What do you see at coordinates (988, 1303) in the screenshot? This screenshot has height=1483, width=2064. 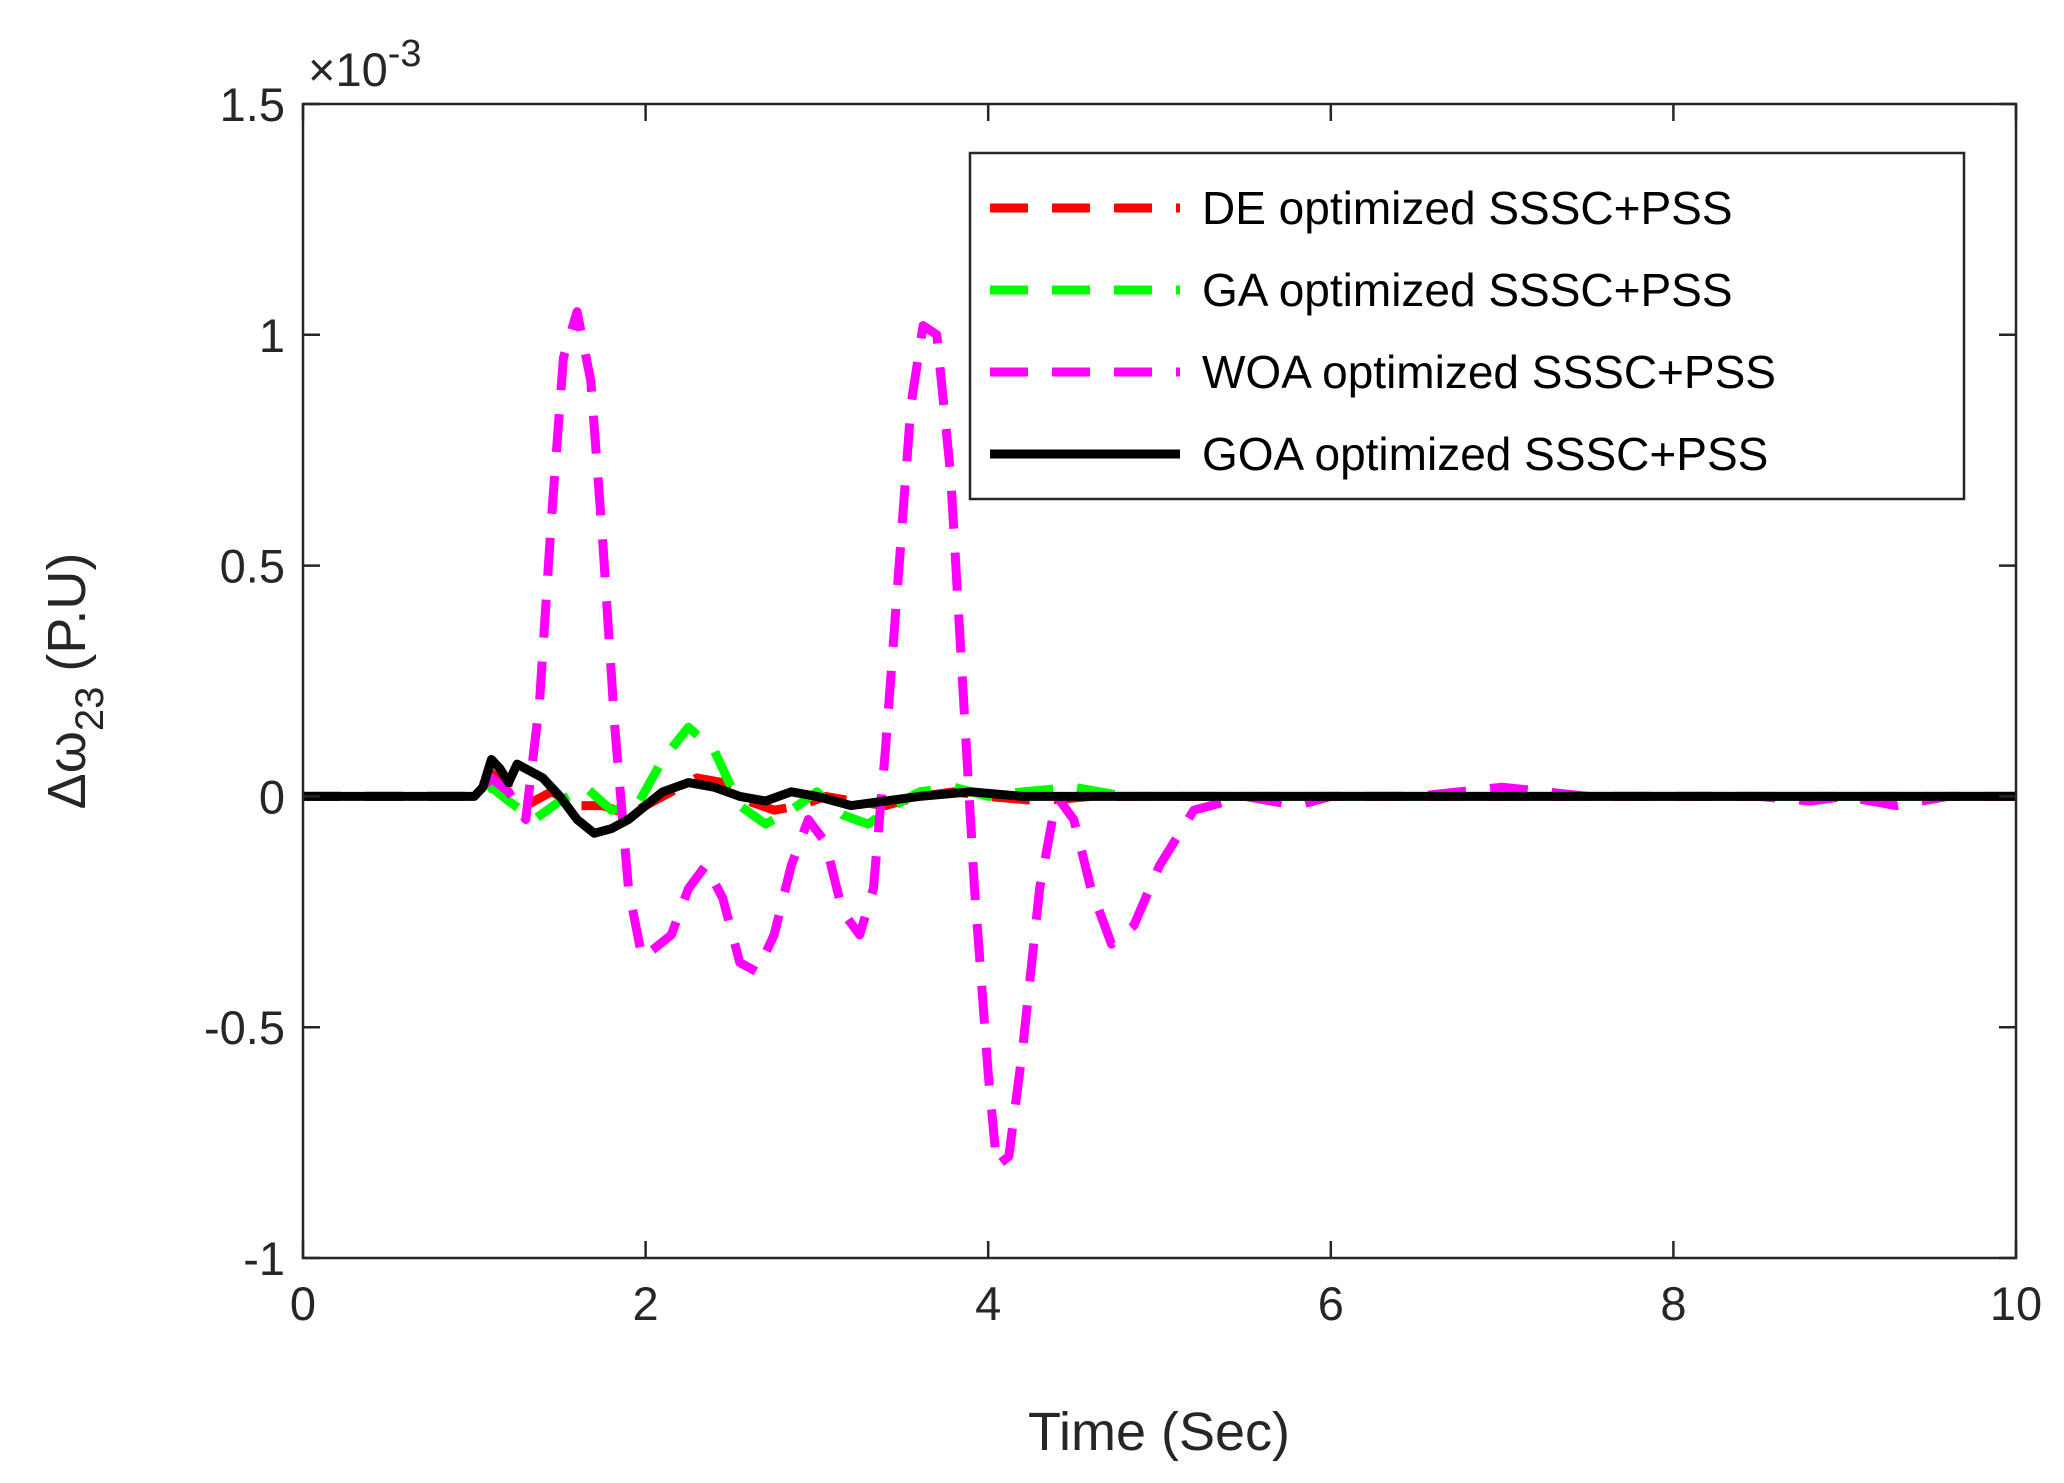 I see `x-tick-label: 4` at bounding box center [988, 1303].